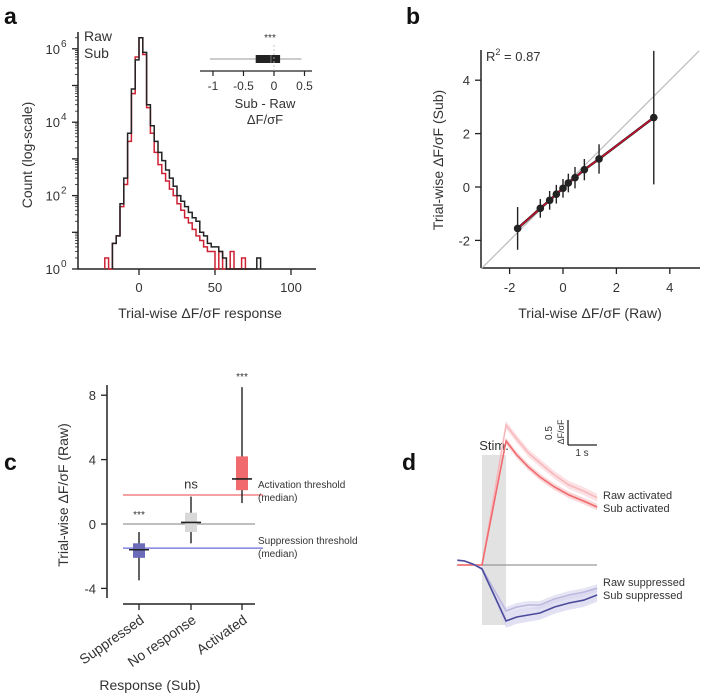  Describe the element at coordinates (308, 541) in the screenshot. I see `threshold-label: Suppression threshold` at that location.